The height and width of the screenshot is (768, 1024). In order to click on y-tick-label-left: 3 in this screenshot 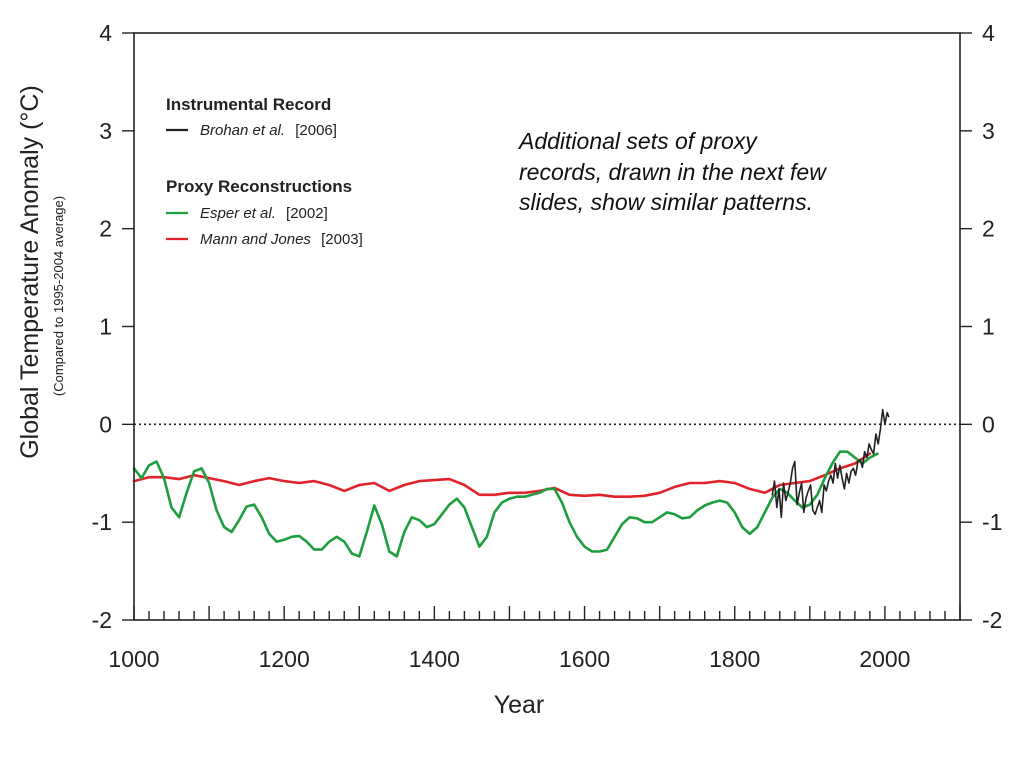, I will do `click(105, 131)`.